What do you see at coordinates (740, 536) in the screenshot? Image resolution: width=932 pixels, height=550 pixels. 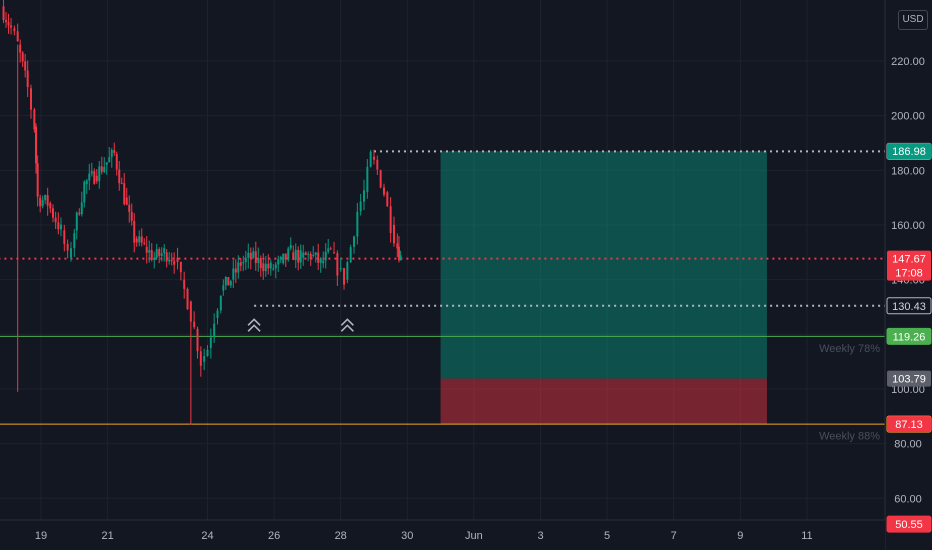 I see `x-tick-label: 9` at bounding box center [740, 536].